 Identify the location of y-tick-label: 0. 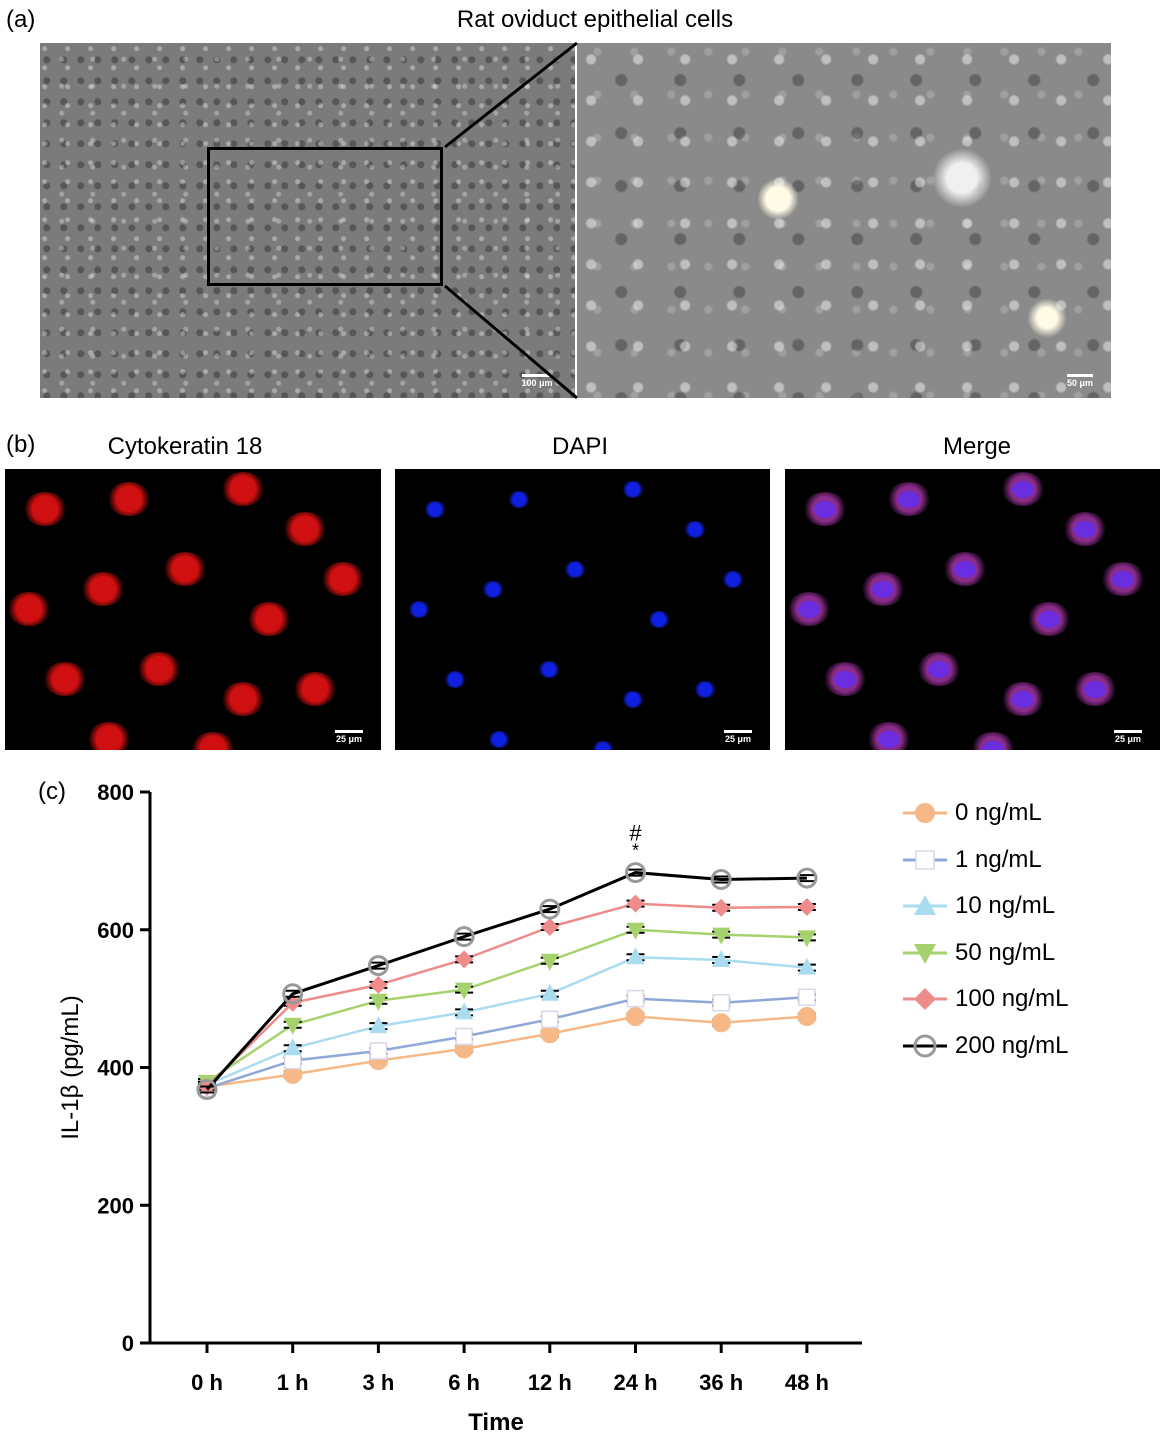
(128, 1343).